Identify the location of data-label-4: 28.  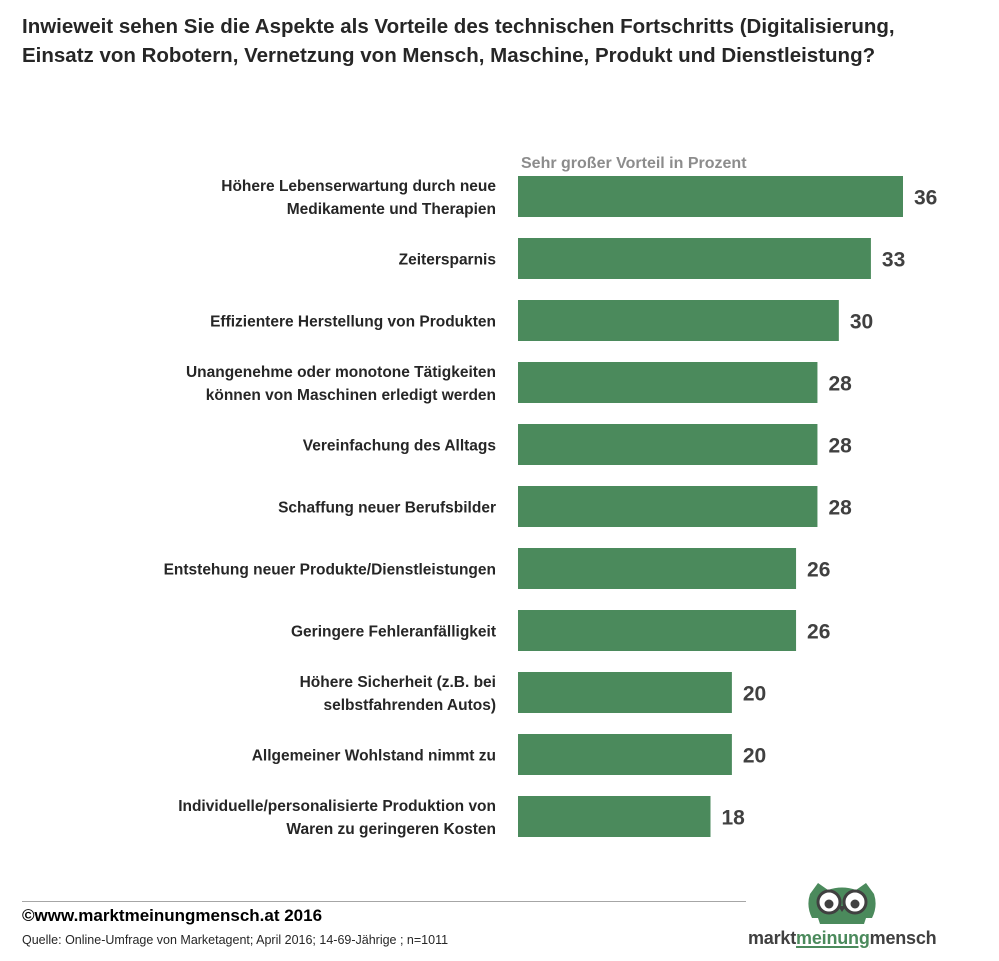
(840, 446).